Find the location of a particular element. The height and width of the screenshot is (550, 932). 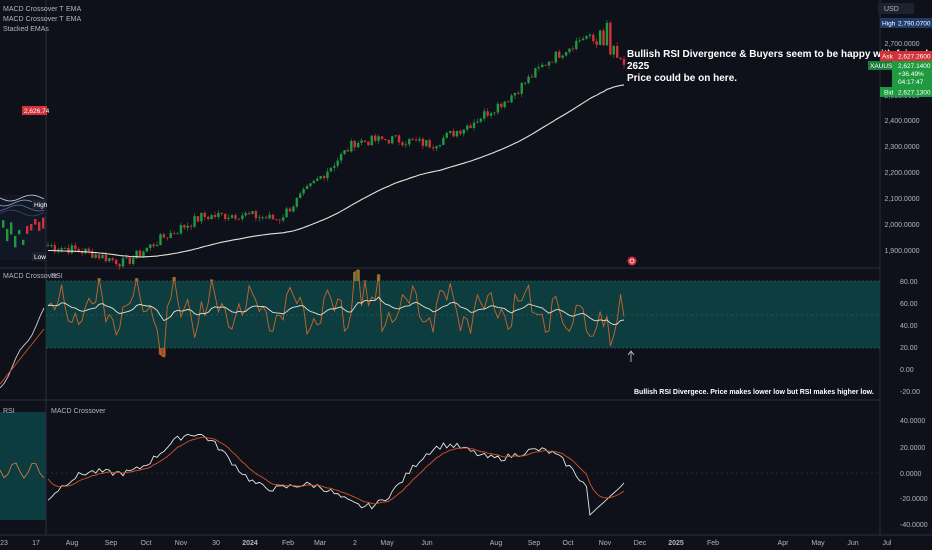

rsi-axis-tick: 0.00 is located at coordinates (907, 370).